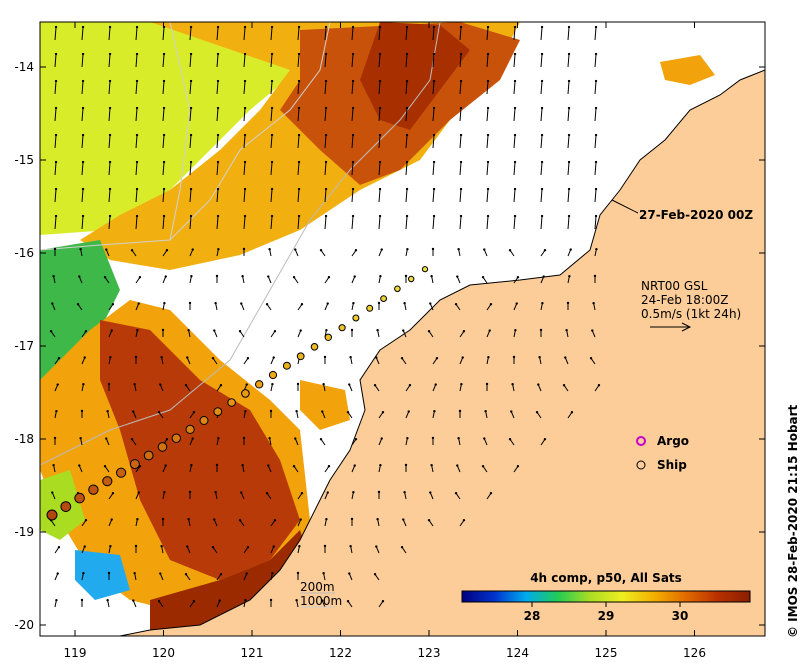 This screenshot has height=672, width=809. Describe the element at coordinates (686, 327) in the screenshot. I see `current-key-arrowhead-icon` at that location.